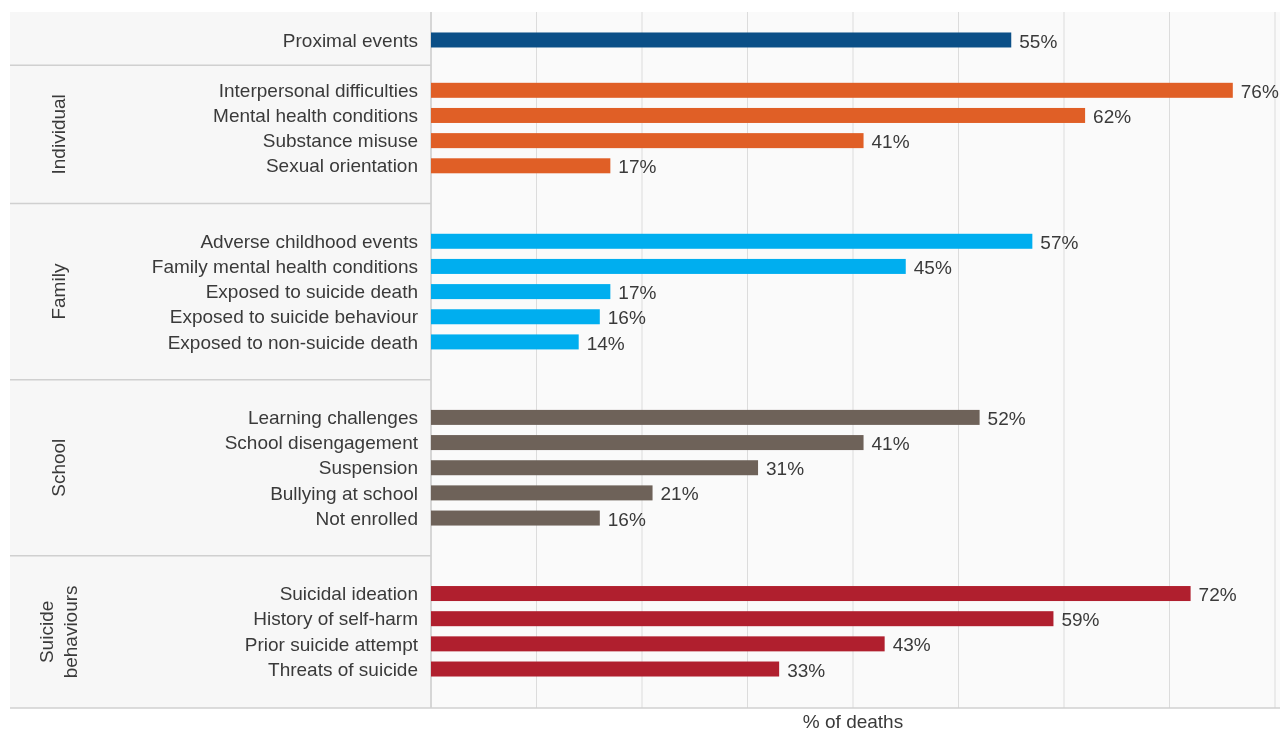 Image resolution: width=1284 pixels, height=738 pixels. What do you see at coordinates (318, 90) in the screenshot?
I see `y-tick-label: Interpersonal difficulties` at bounding box center [318, 90].